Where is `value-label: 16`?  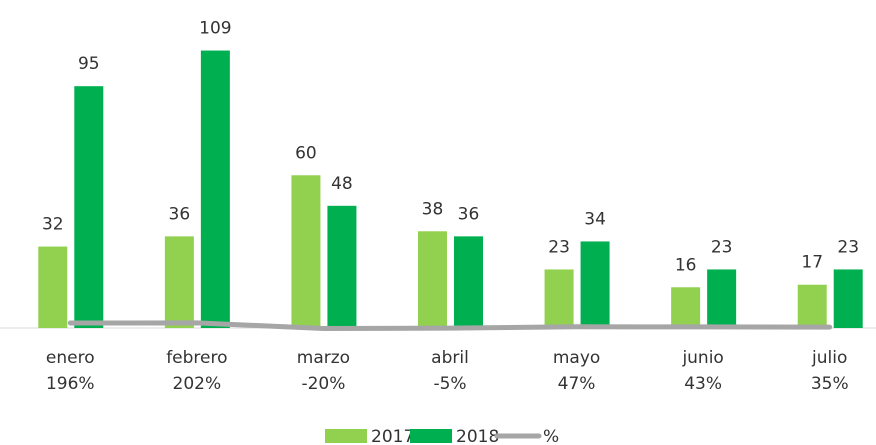
value-label: 16 is located at coordinates (686, 265).